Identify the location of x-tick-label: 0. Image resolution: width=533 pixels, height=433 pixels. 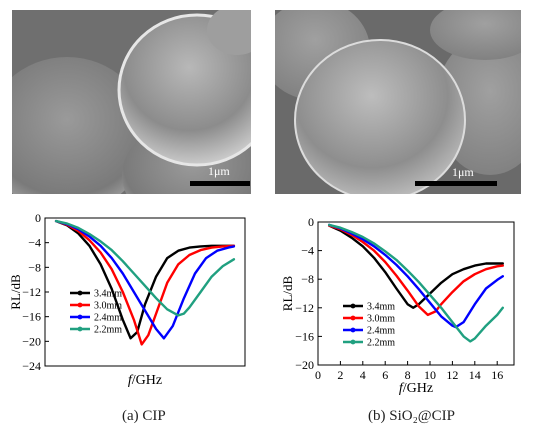
(318, 375).